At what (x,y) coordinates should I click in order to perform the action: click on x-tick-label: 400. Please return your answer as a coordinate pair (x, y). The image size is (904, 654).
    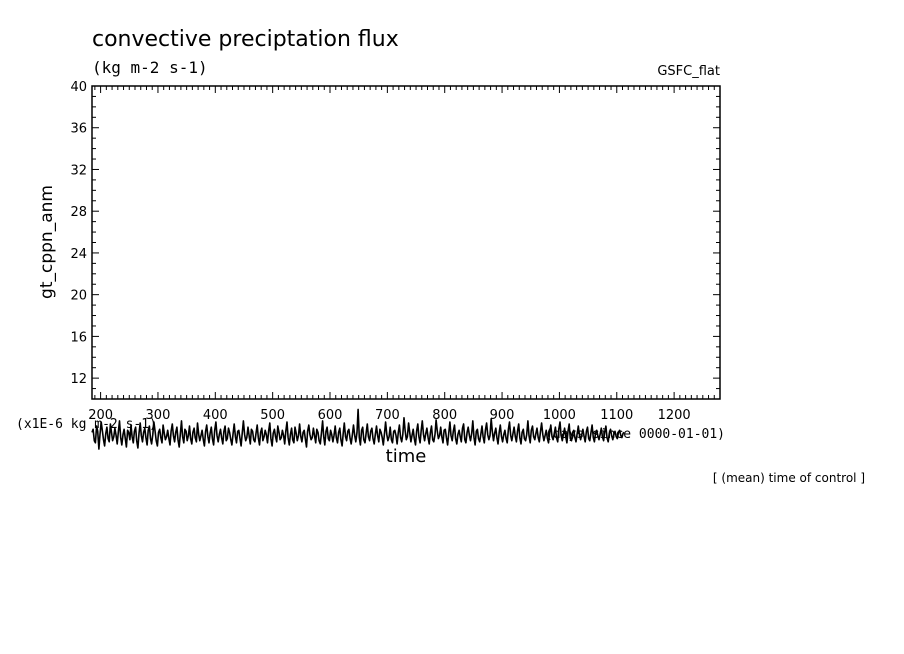
    Looking at the image, I should click on (215, 415).